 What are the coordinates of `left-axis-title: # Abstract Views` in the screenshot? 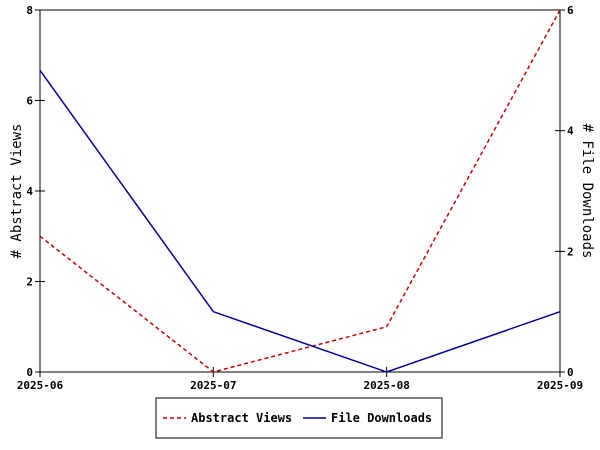 It's located at (17, 191).